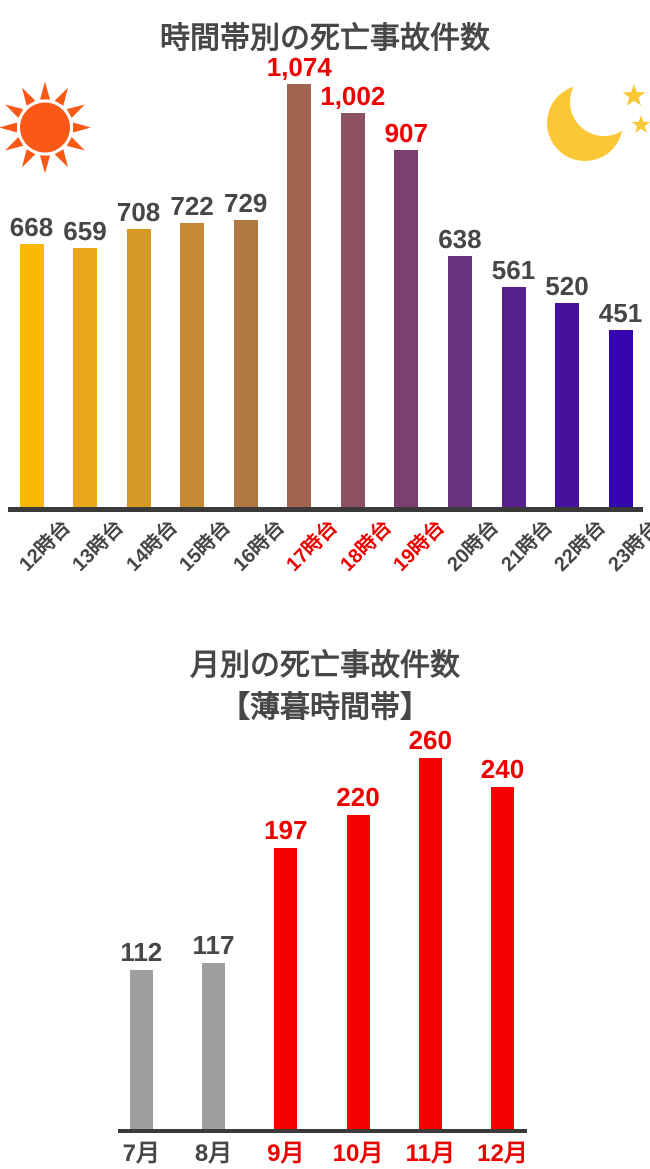 Image resolution: width=650 pixels, height=1169 pixels. Describe the element at coordinates (513, 270) in the screenshot. I see `hour-value-label: 561` at that location.